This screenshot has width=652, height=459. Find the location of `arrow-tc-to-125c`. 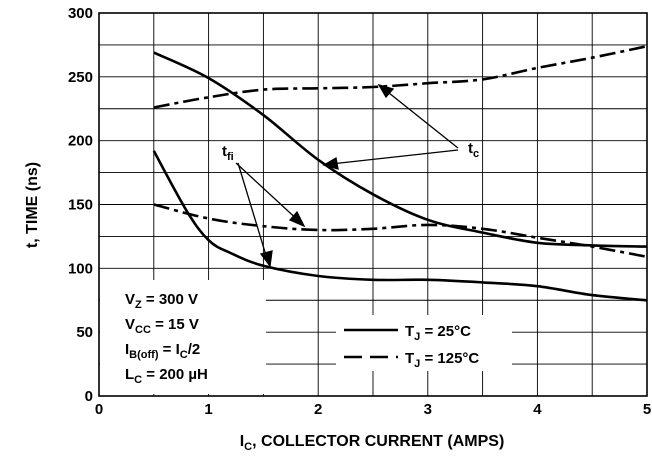

arrow-tc-to-125c is located at coordinates (421, 118).